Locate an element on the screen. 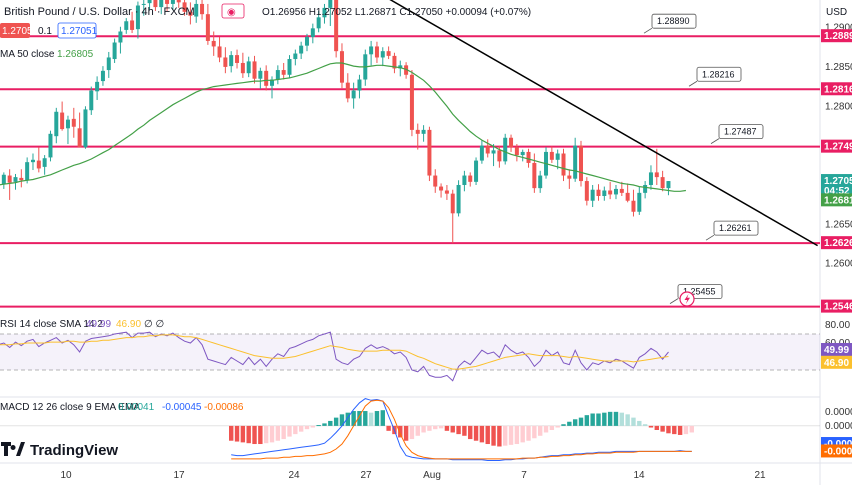  axis-tag-text-0: 1.2889 is located at coordinates (838, 36).